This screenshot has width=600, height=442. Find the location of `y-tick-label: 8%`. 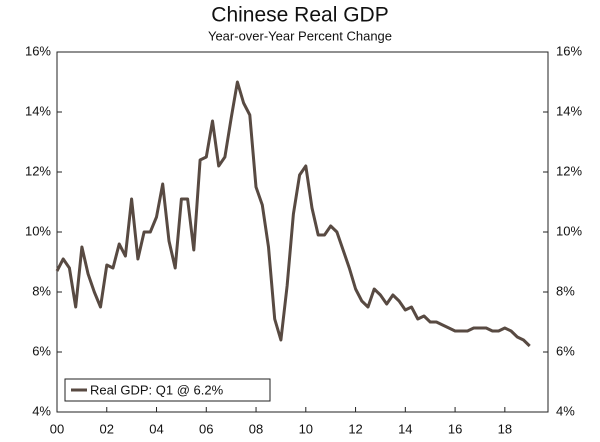

y-tick-label: 8% is located at coordinates (41, 290).